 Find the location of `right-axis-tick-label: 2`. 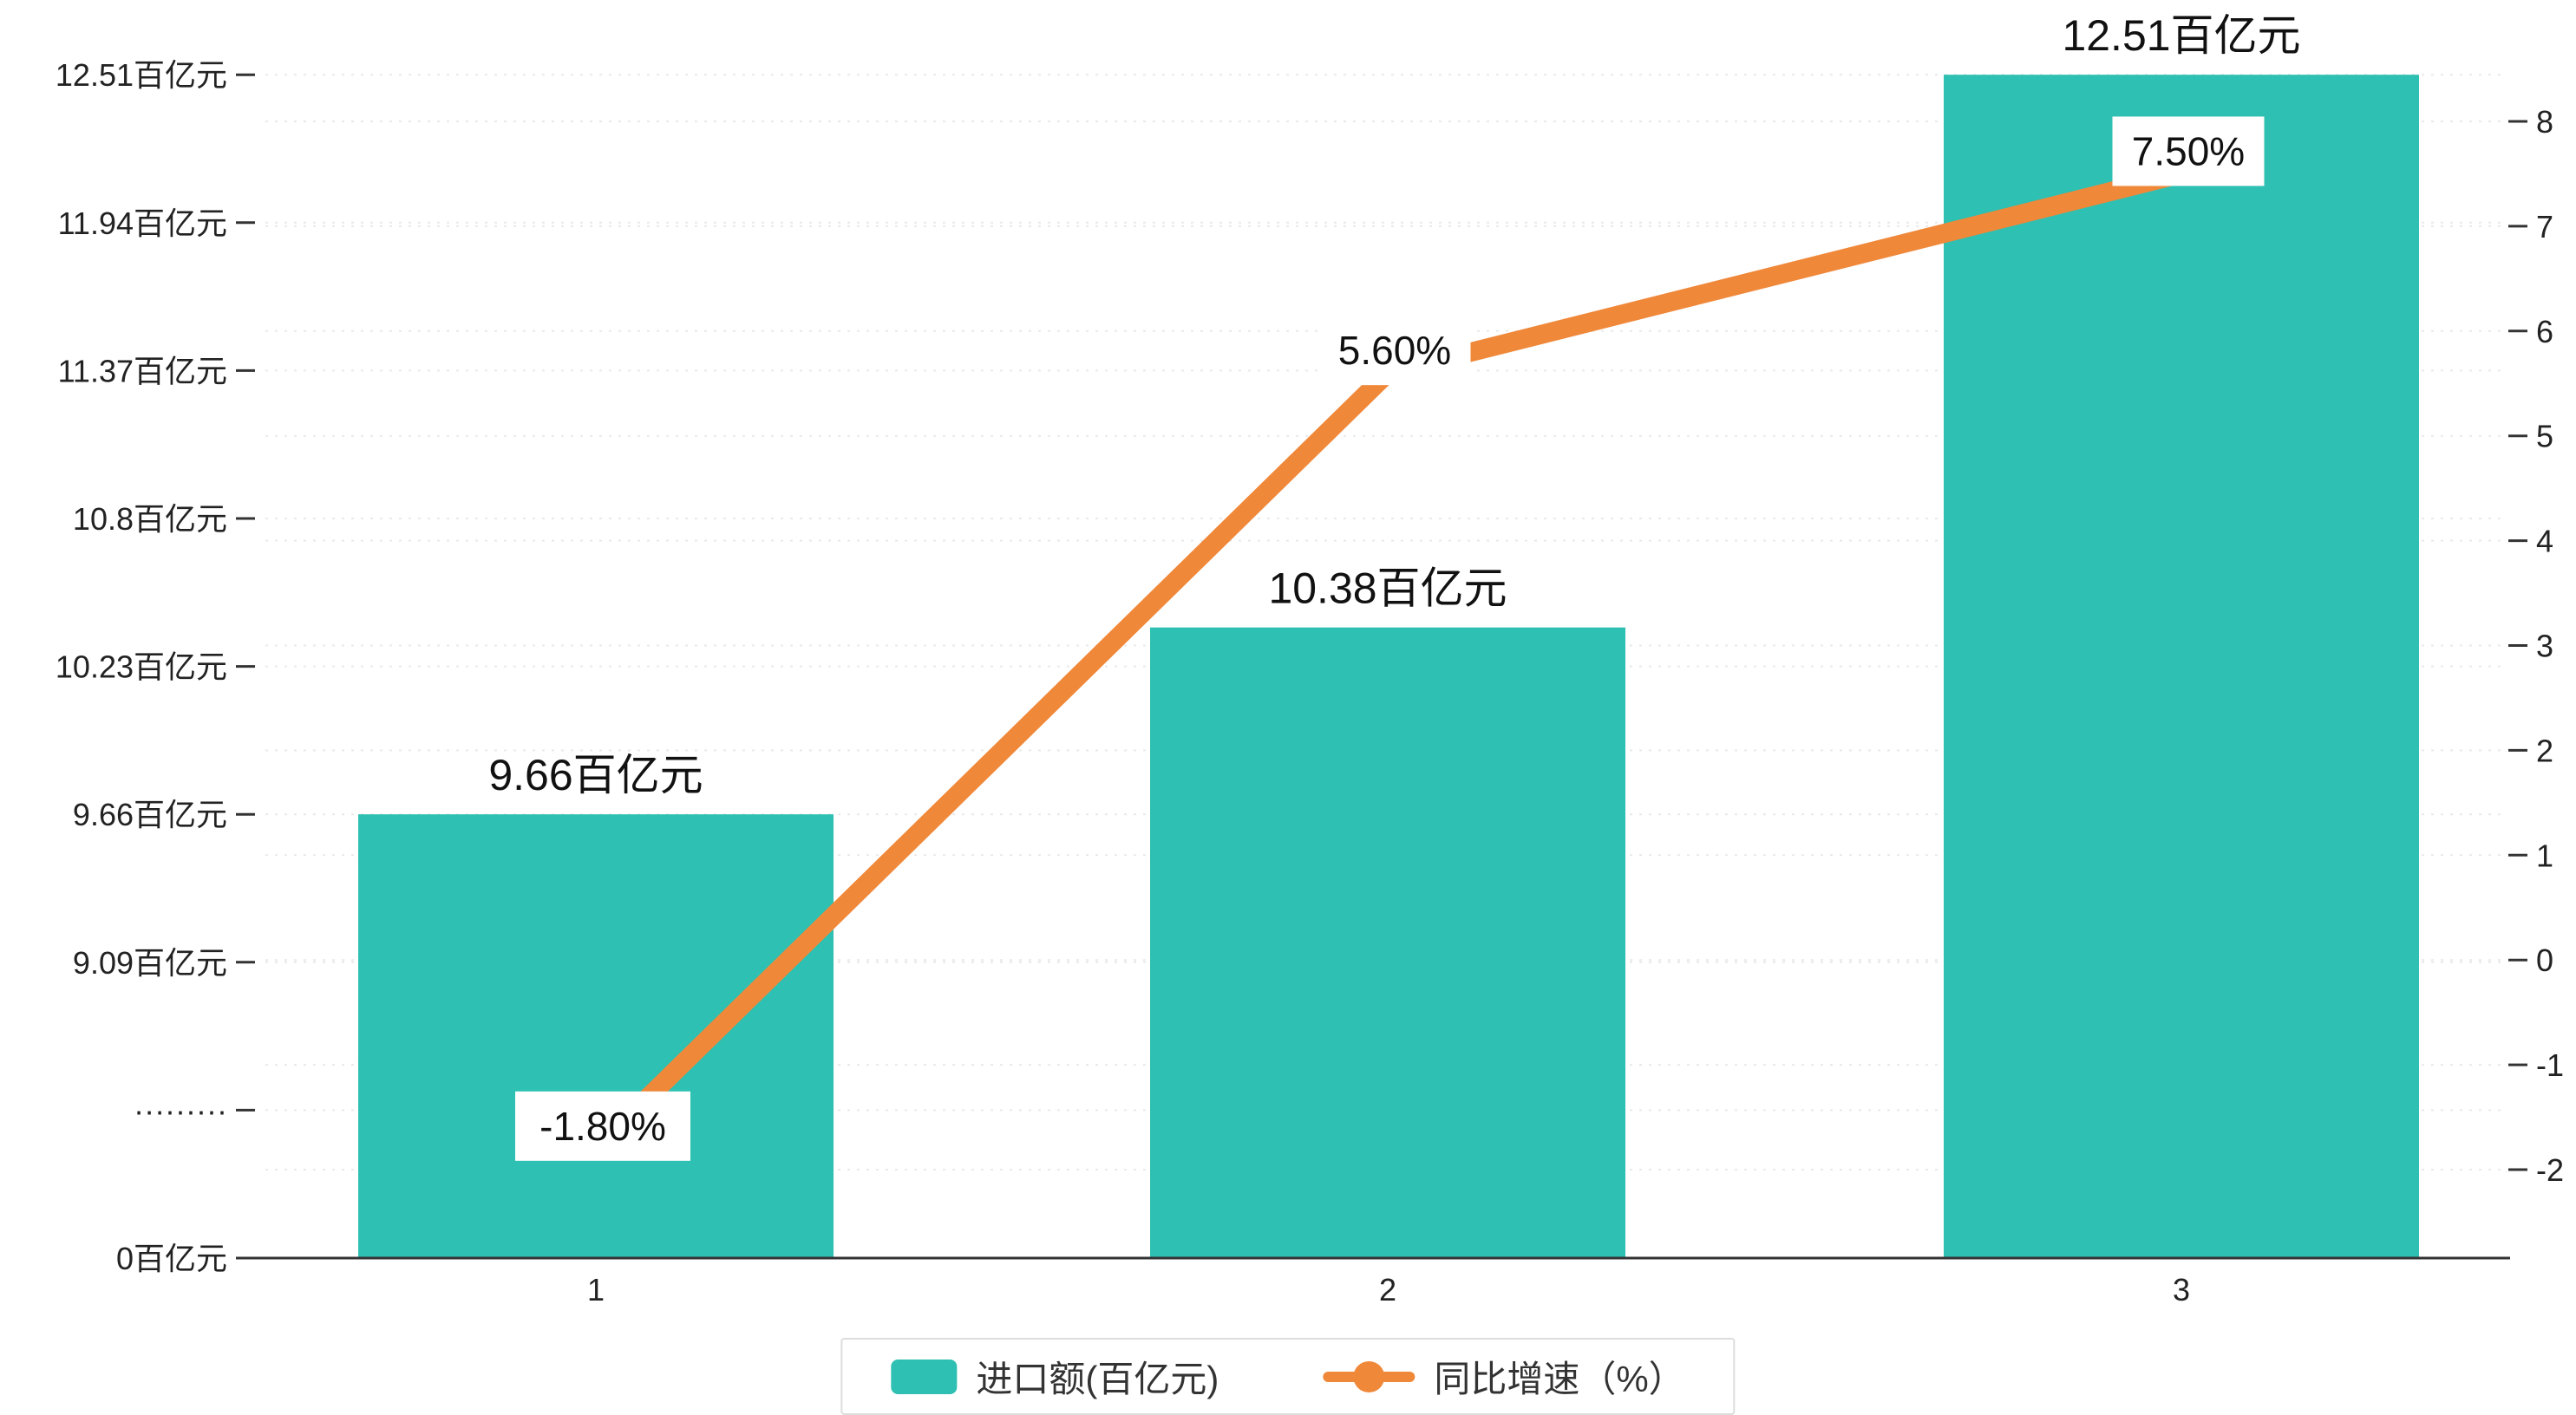

right-axis-tick-label: 2 is located at coordinates (2544, 750).